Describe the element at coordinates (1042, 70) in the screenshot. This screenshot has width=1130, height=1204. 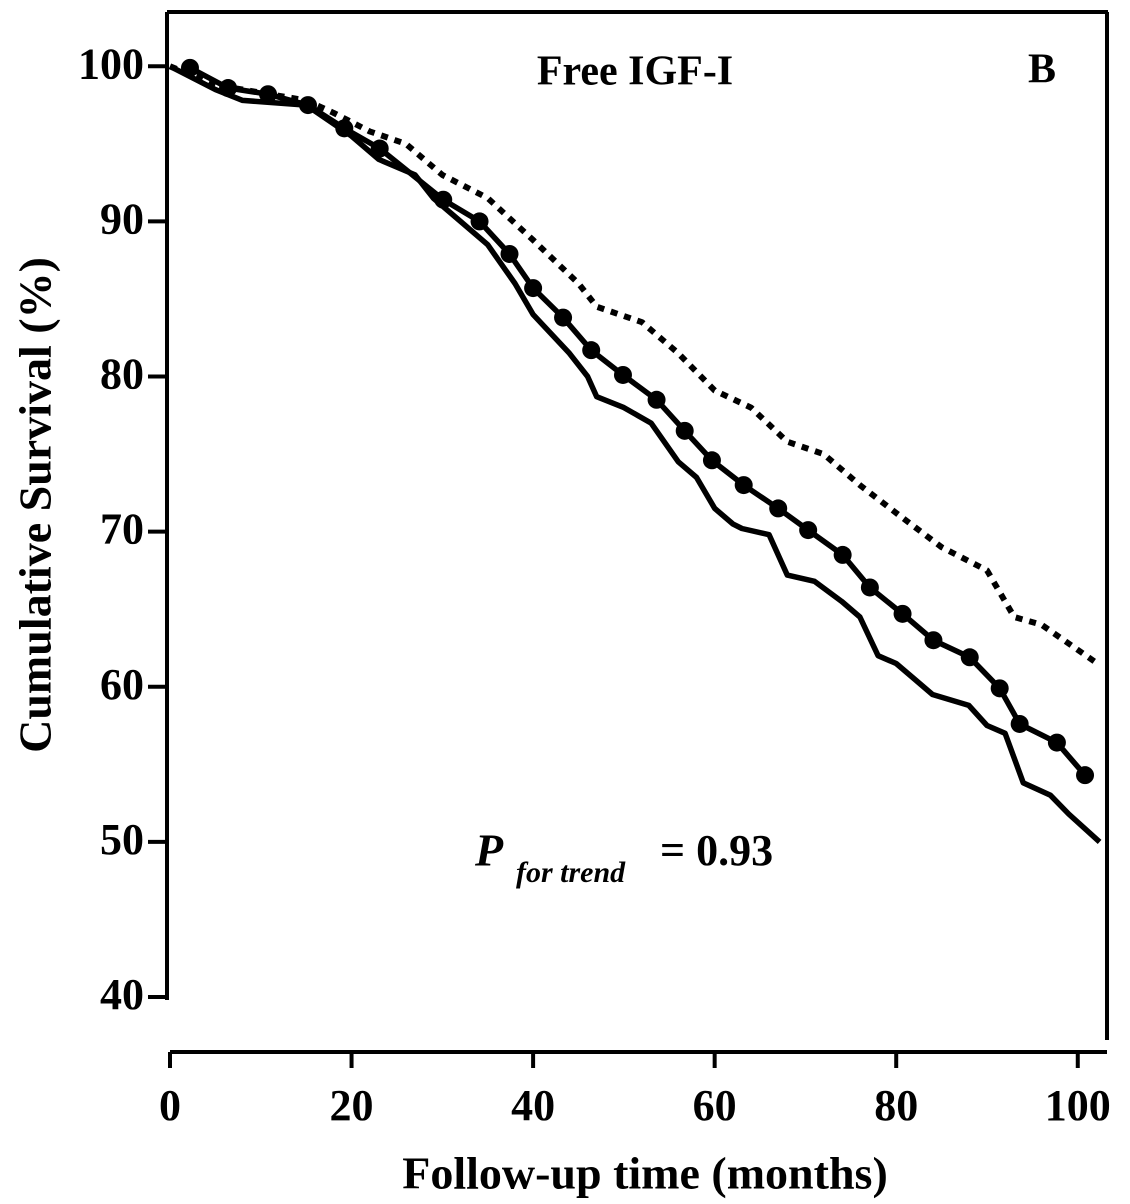
I see `panel-label: B` at that location.